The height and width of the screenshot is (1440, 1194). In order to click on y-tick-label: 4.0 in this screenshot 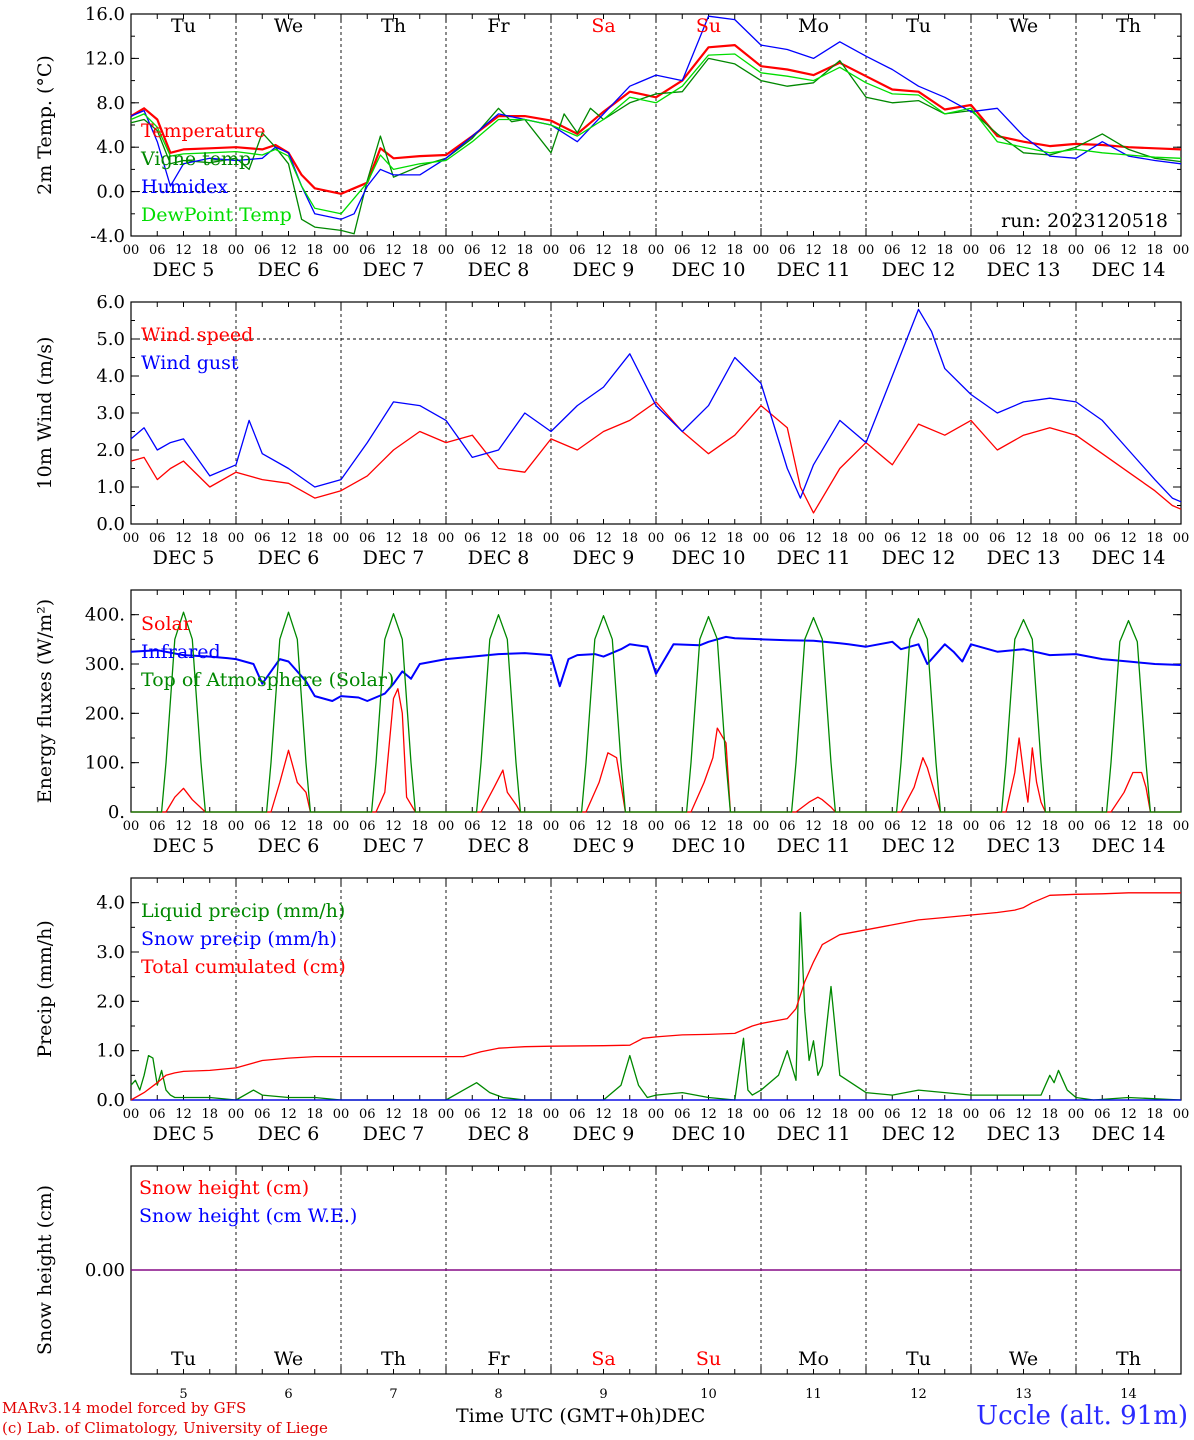, I will do `click(110, 147)`.